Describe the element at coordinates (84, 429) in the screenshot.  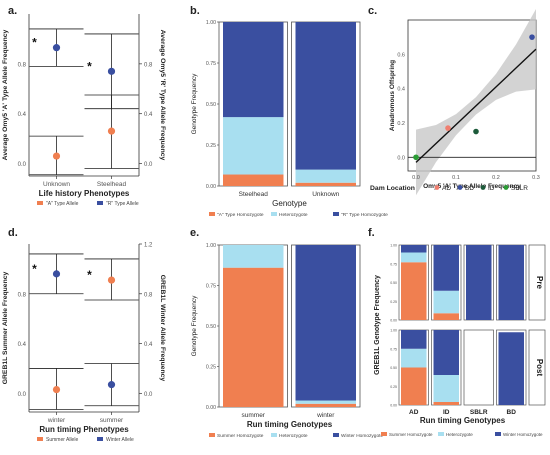
I see `d-xlabel: Run timing Phenotypes` at that location.